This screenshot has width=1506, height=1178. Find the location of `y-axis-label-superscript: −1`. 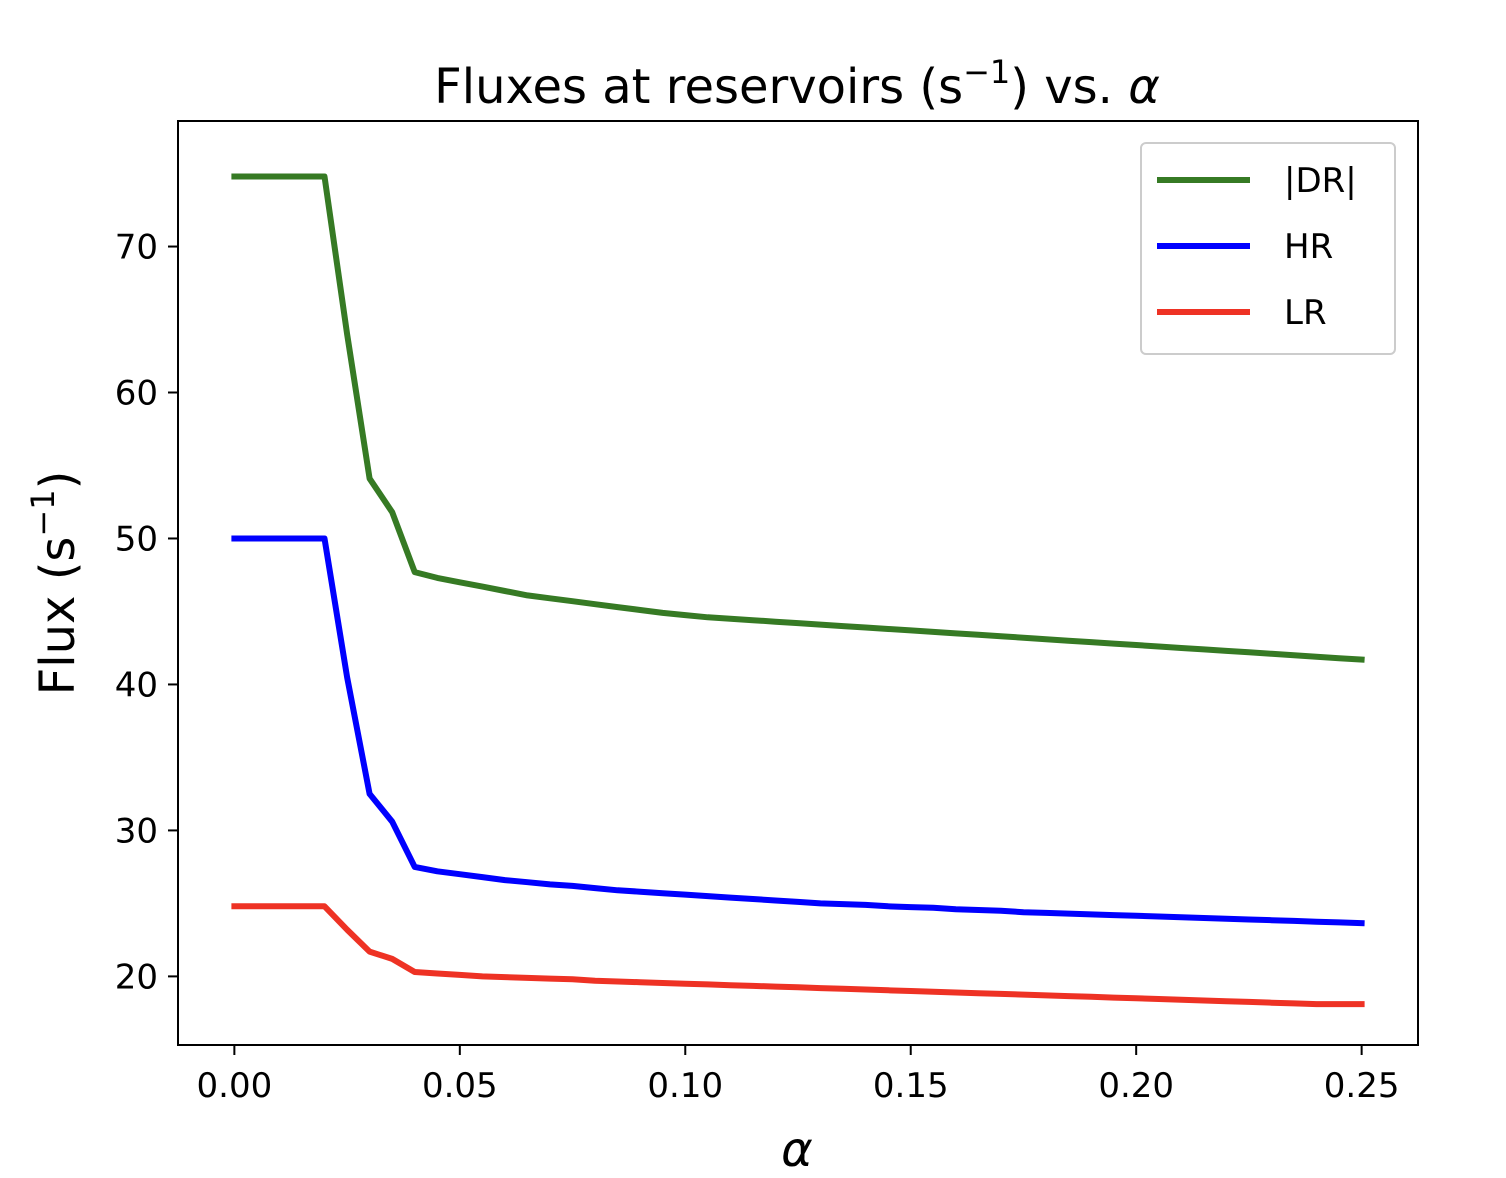

y-axis-label-superscript: −1 is located at coordinates (43, 512).